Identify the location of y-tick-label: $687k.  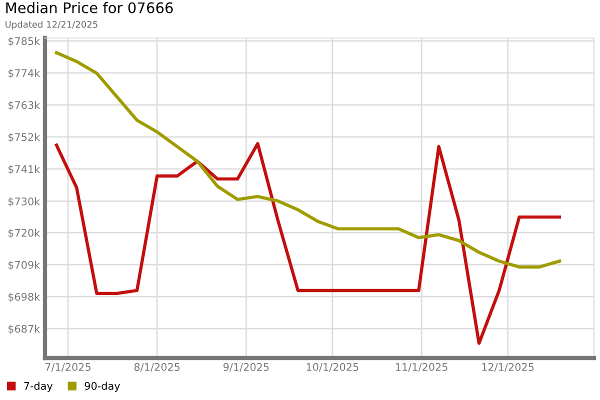
(24, 329).